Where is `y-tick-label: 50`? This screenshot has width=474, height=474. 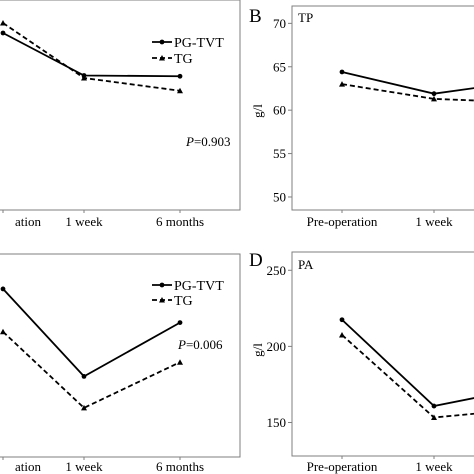
y-tick-label: 50 is located at coordinates (279, 196).